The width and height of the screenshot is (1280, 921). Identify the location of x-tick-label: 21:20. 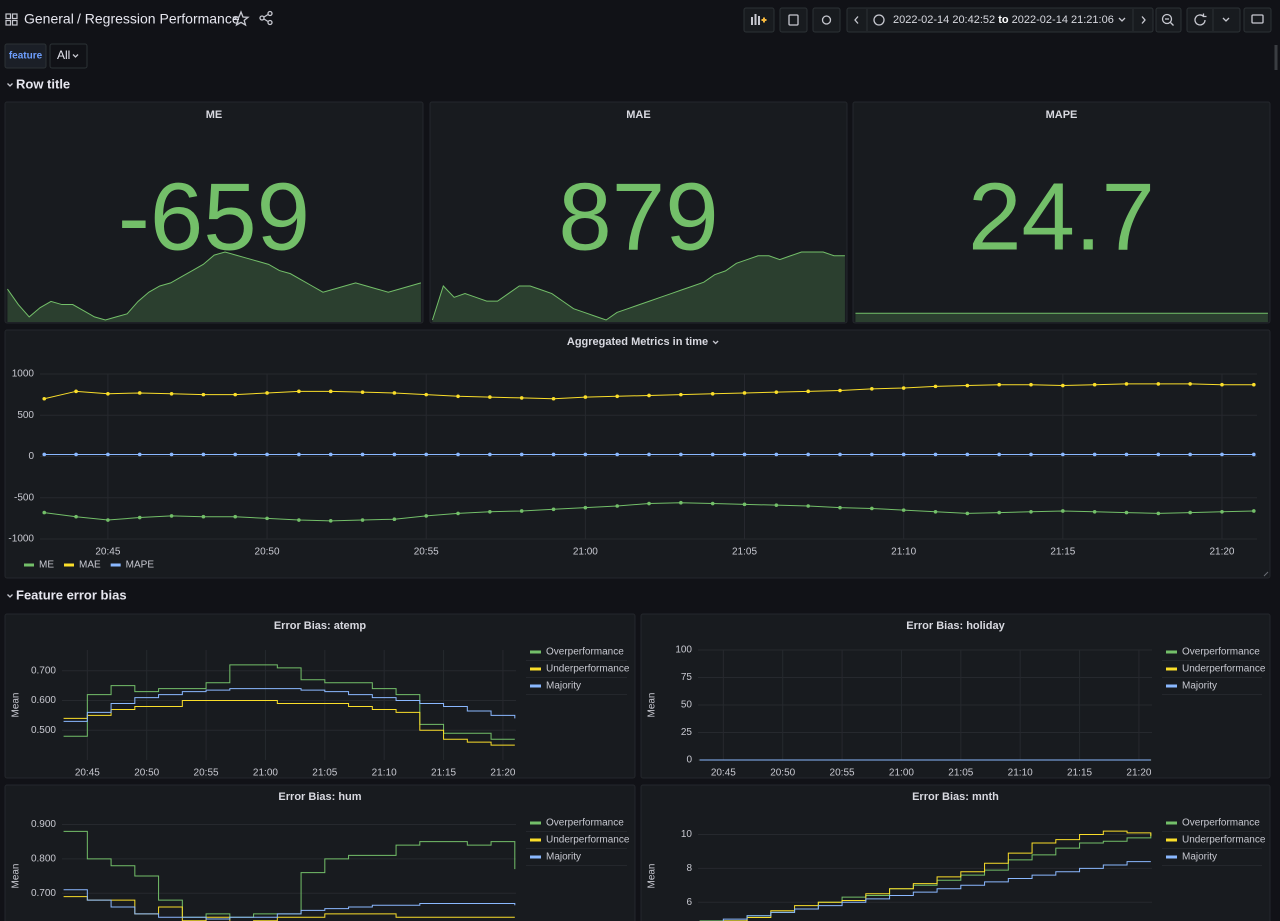
(1221, 552).